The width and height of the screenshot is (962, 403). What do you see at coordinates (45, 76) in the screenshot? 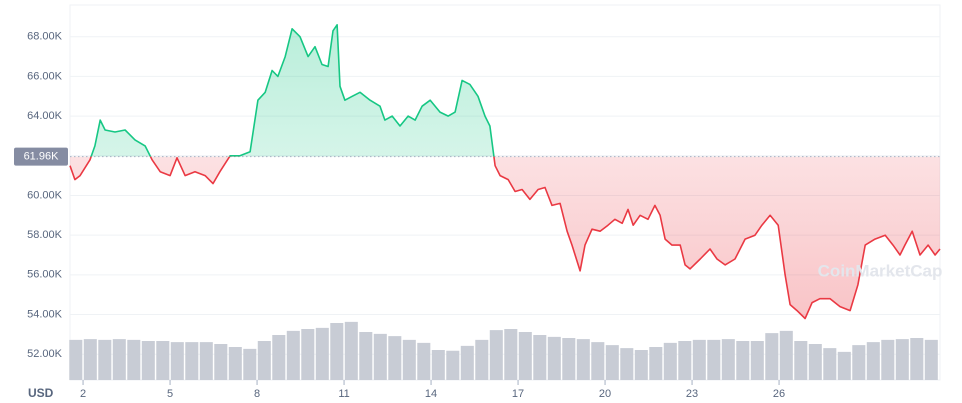
I see `y-tick-label: 66.00K` at bounding box center [45, 76].